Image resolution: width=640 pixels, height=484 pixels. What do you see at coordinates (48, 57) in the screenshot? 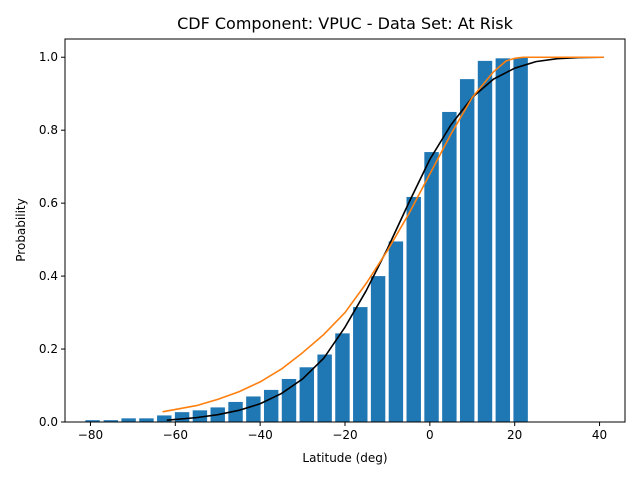
I see `y-tick-label: 1.0` at bounding box center [48, 57].